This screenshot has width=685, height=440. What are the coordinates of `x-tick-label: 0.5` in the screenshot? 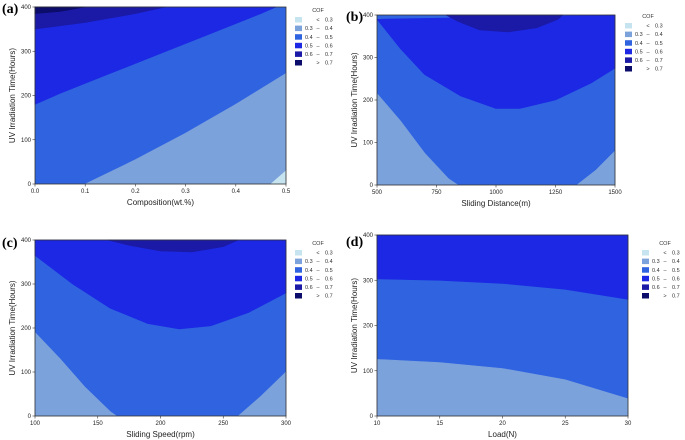 It's located at (286, 192).